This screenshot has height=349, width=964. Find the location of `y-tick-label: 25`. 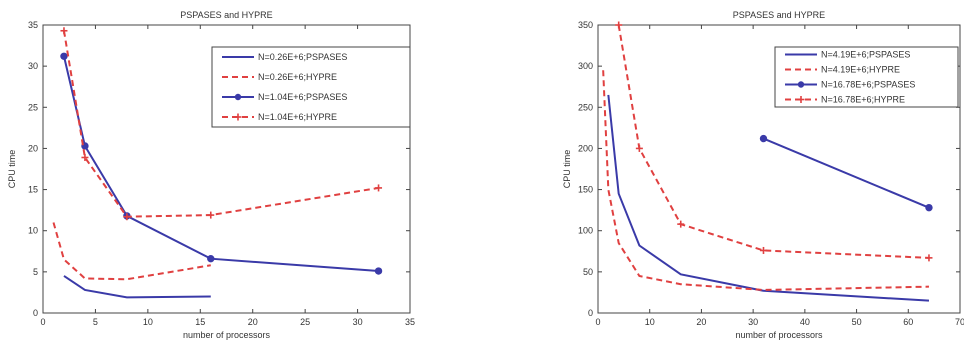

y-tick-label: 25 is located at coordinates (33, 107).